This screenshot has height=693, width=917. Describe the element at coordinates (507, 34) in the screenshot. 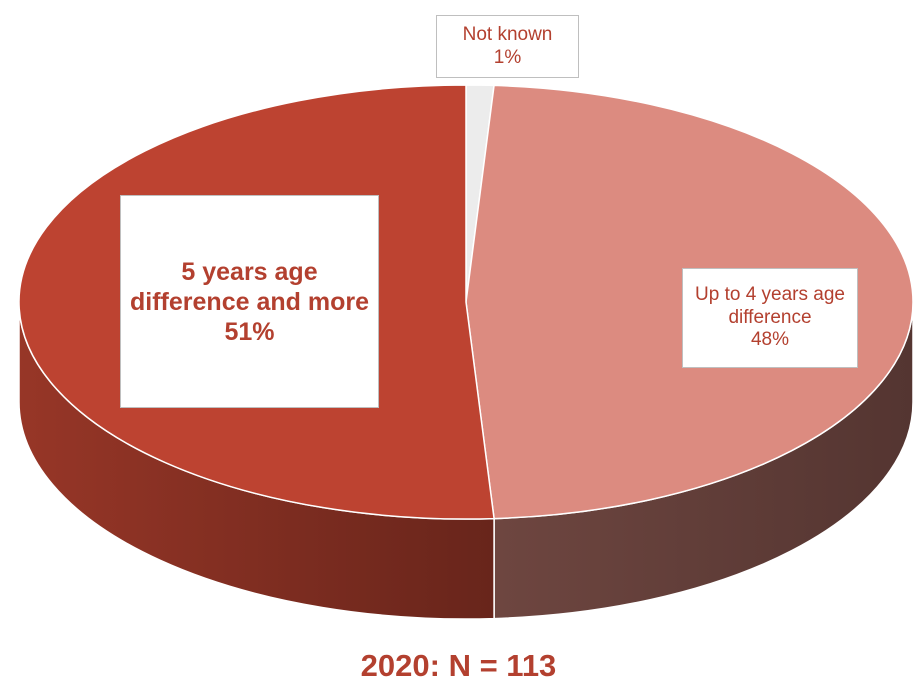

I see `label-category: Not known` at that location.